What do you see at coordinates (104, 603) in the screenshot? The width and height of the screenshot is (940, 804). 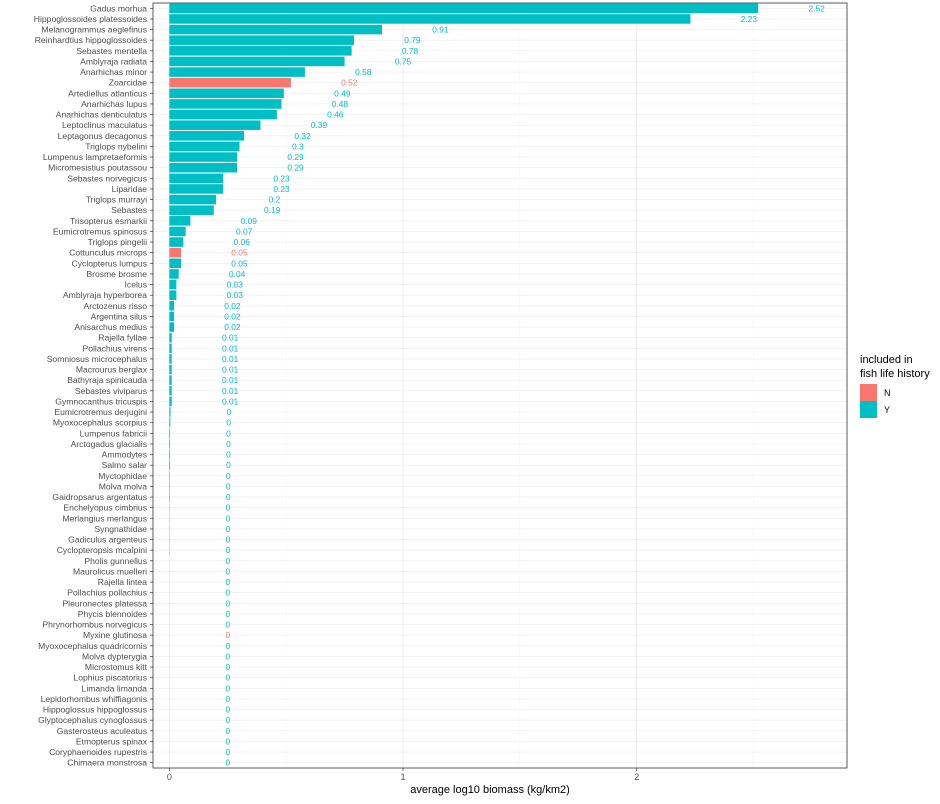 I see `category-label: Pleuronectes platessa` at bounding box center [104, 603].